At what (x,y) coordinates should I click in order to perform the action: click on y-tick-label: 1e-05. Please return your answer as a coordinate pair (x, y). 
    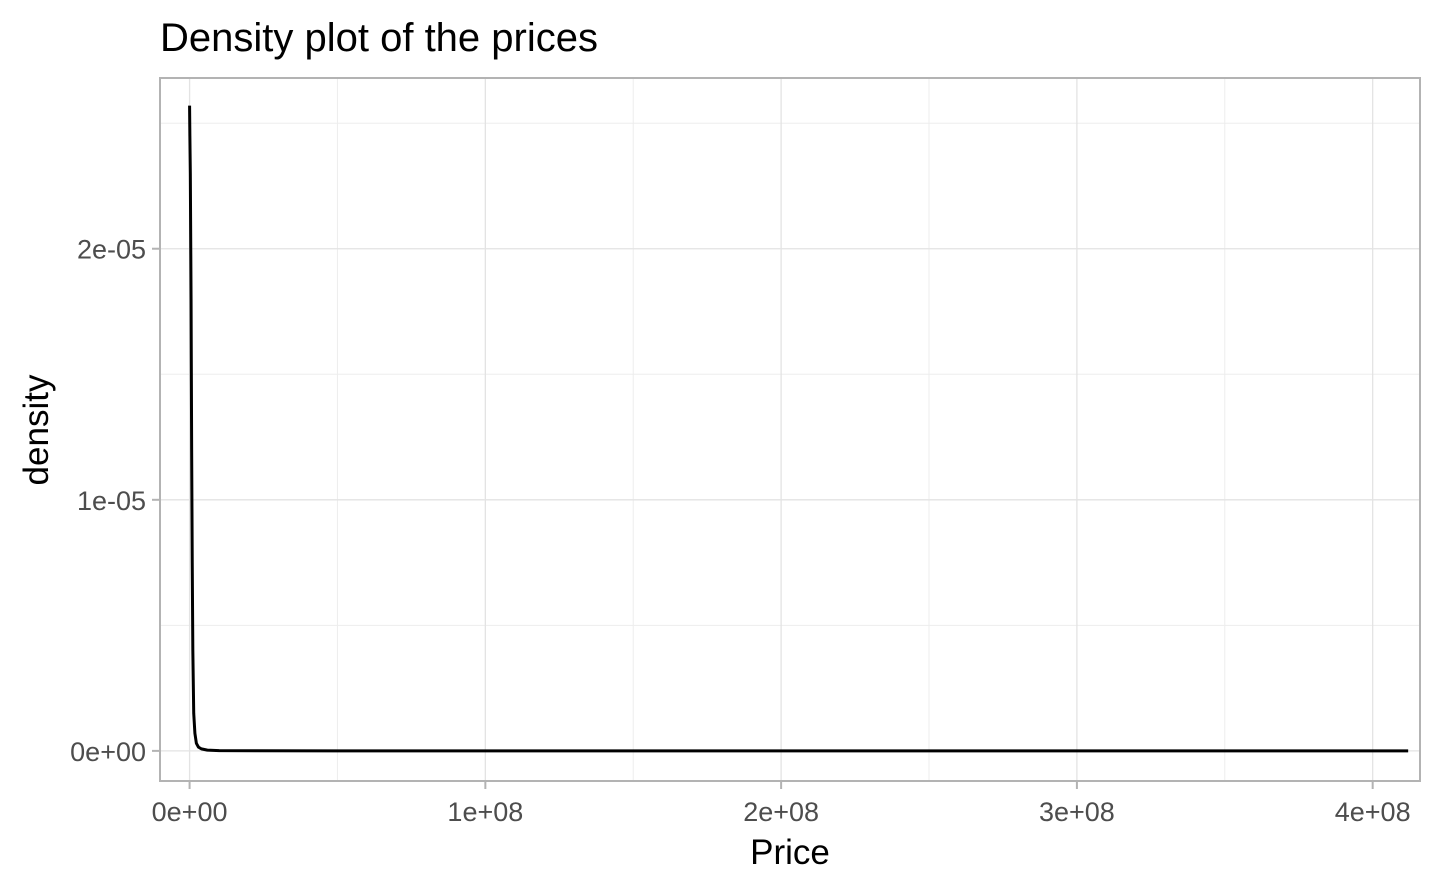
    Looking at the image, I should click on (111, 501).